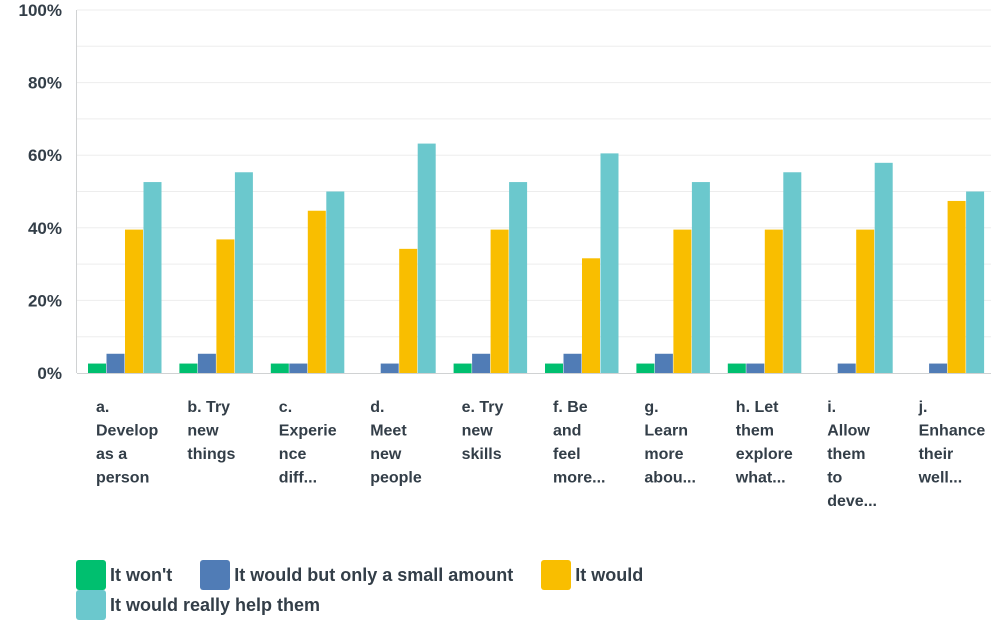 This screenshot has height=622, width=999. What do you see at coordinates (526, 605) in the screenshot?
I see `legend-row: It would really help them` at bounding box center [526, 605].